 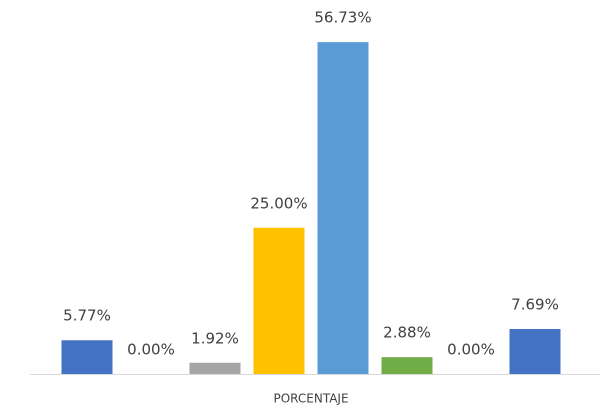 What do you see at coordinates (407, 333) in the screenshot?
I see `data-label: 2.88%` at bounding box center [407, 333].